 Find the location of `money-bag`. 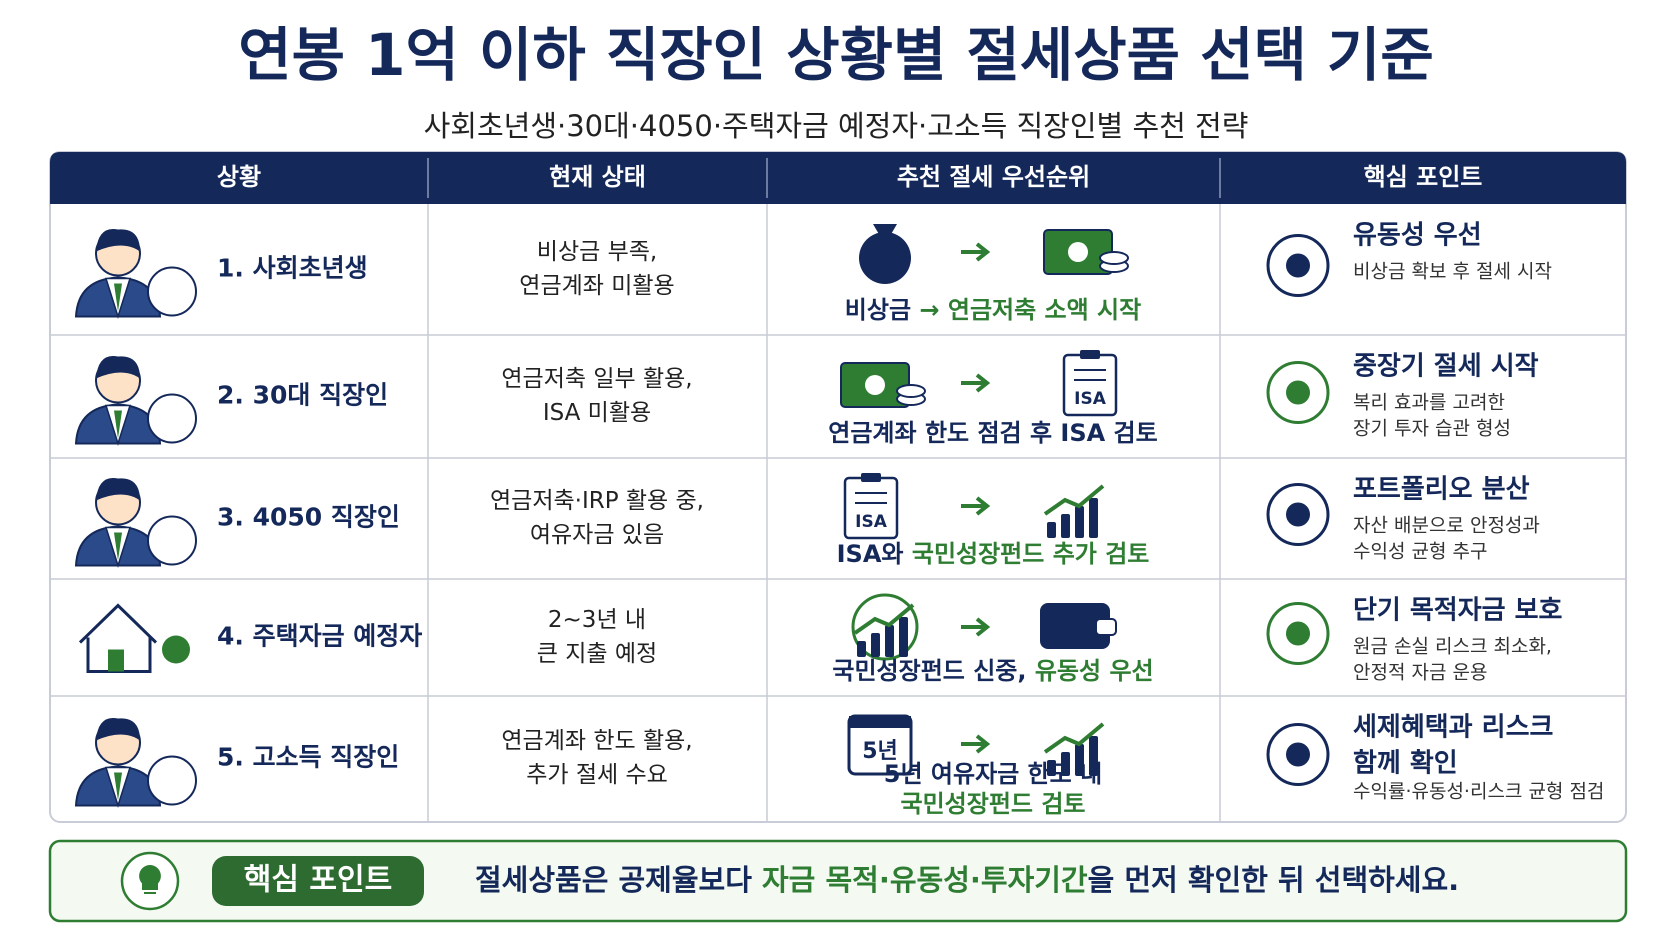

money-bag is located at coordinates (885, 258).